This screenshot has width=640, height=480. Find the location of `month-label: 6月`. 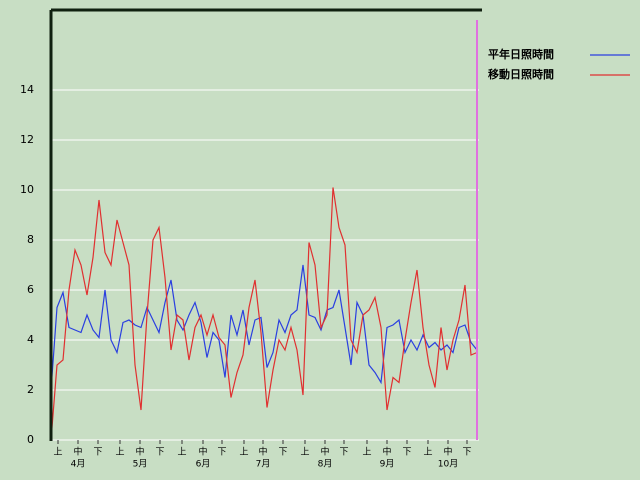

month-label: 6月 is located at coordinates (203, 464).